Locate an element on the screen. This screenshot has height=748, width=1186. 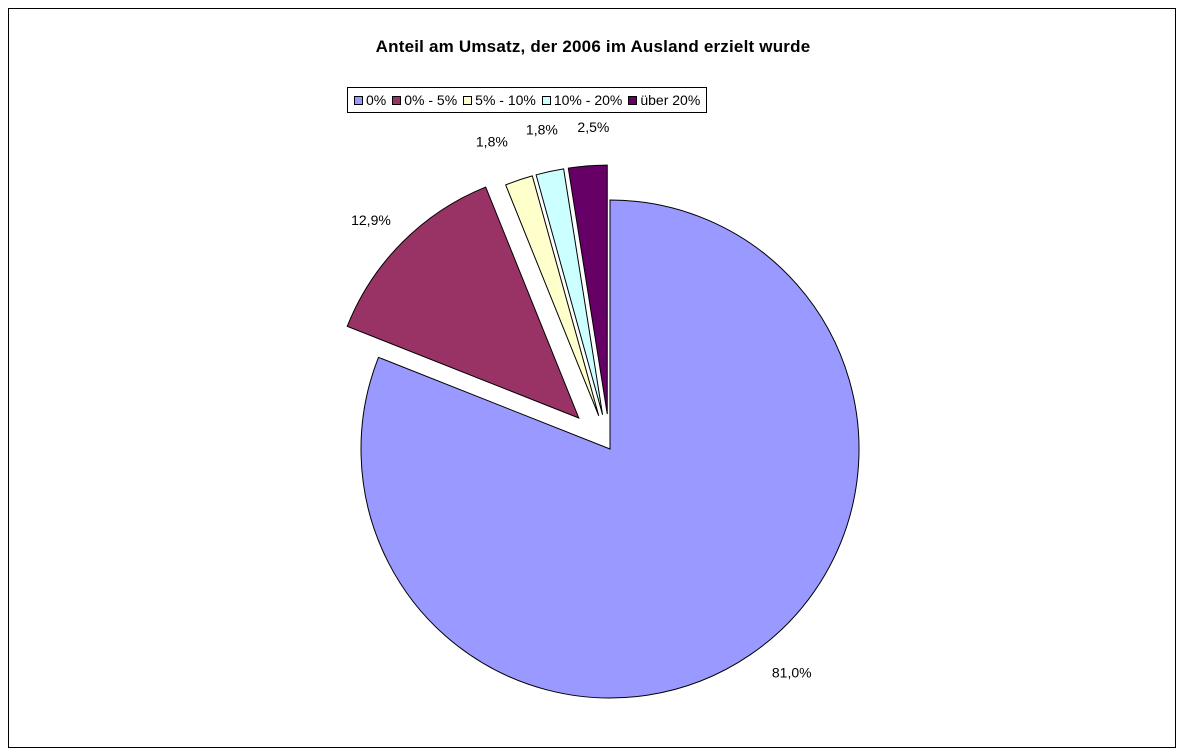
legend-item: 5% - 10% is located at coordinates (499, 100).